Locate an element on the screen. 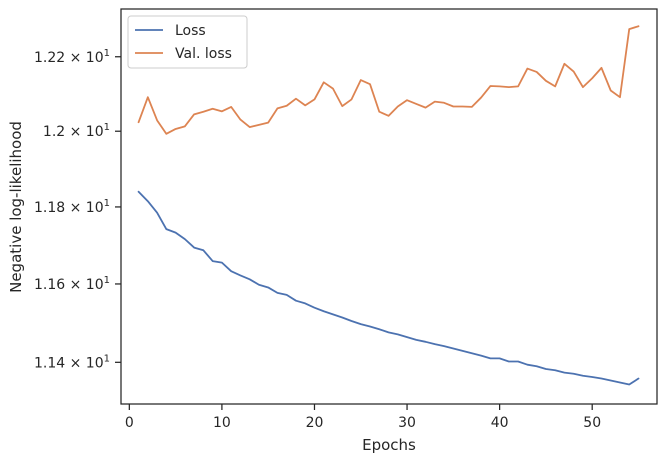 This screenshot has height=463, width=667. x-axis-label: Epochs is located at coordinates (389, 445).